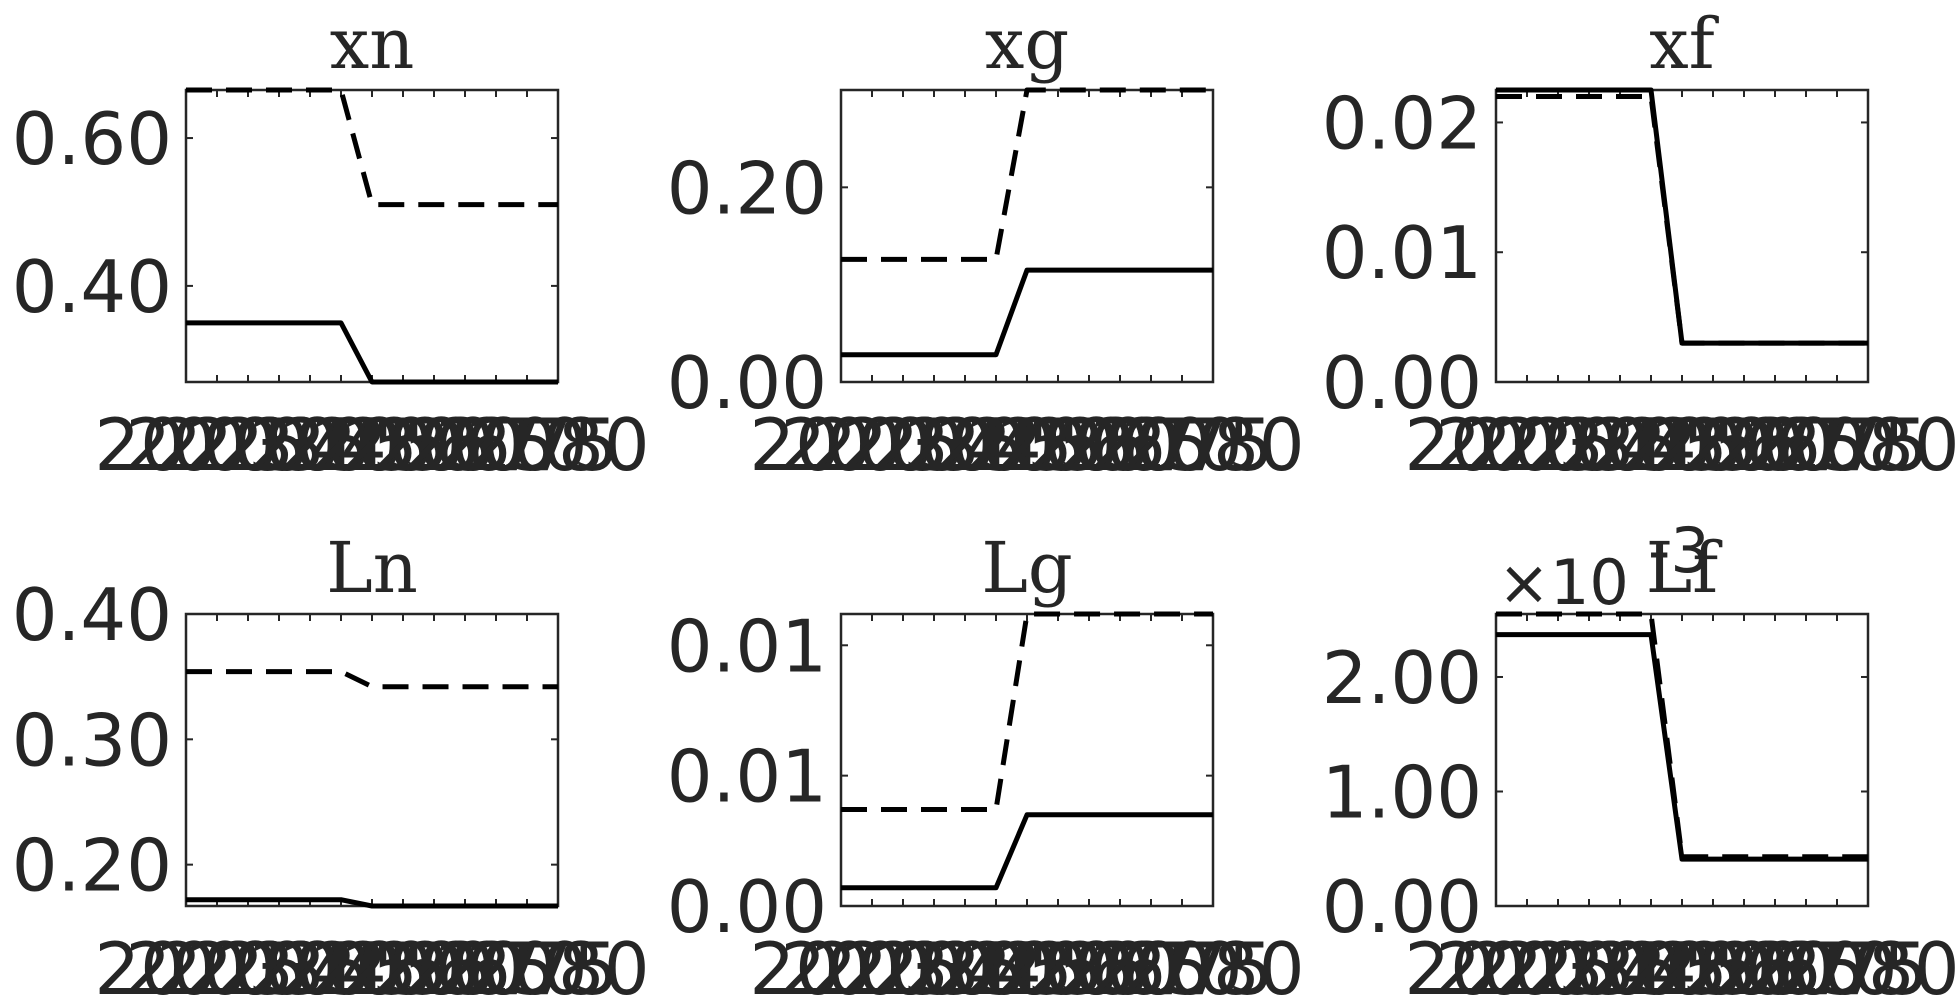 Image resolution: width=1958 pixels, height=1004 pixels. What do you see at coordinates (92, 740) in the screenshot?
I see `y-tick-label: 0.30` at bounding box center [92, 740].